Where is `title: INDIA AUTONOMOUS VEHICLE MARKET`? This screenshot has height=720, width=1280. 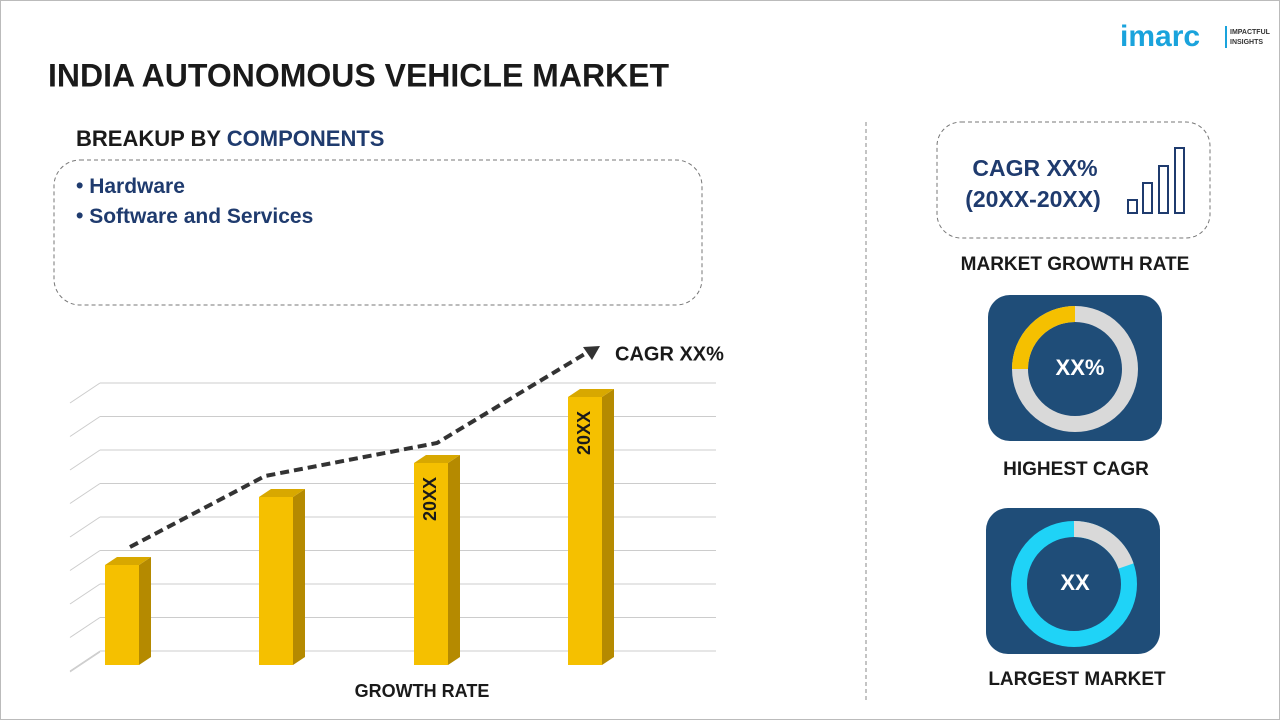 title: INDIA AUTONOMOUS VEHICLE MARKET is located at coordinates (359, 75).